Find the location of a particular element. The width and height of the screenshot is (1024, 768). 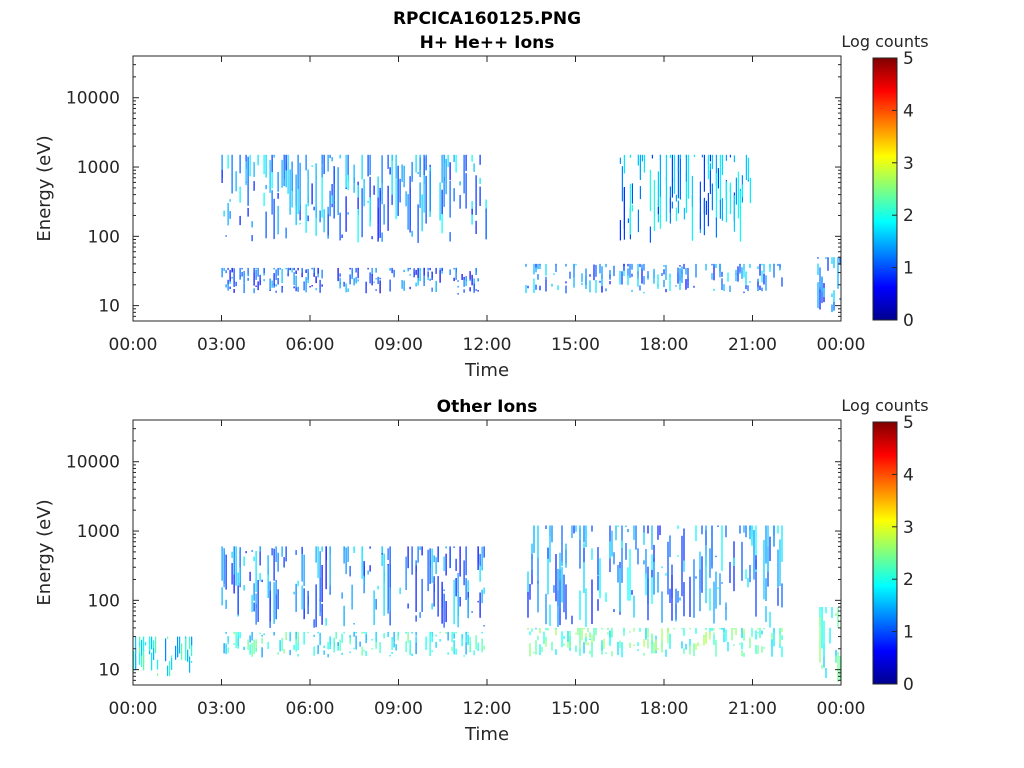

colorbar-tick-label: 1 is located at coordinates (908, 269).